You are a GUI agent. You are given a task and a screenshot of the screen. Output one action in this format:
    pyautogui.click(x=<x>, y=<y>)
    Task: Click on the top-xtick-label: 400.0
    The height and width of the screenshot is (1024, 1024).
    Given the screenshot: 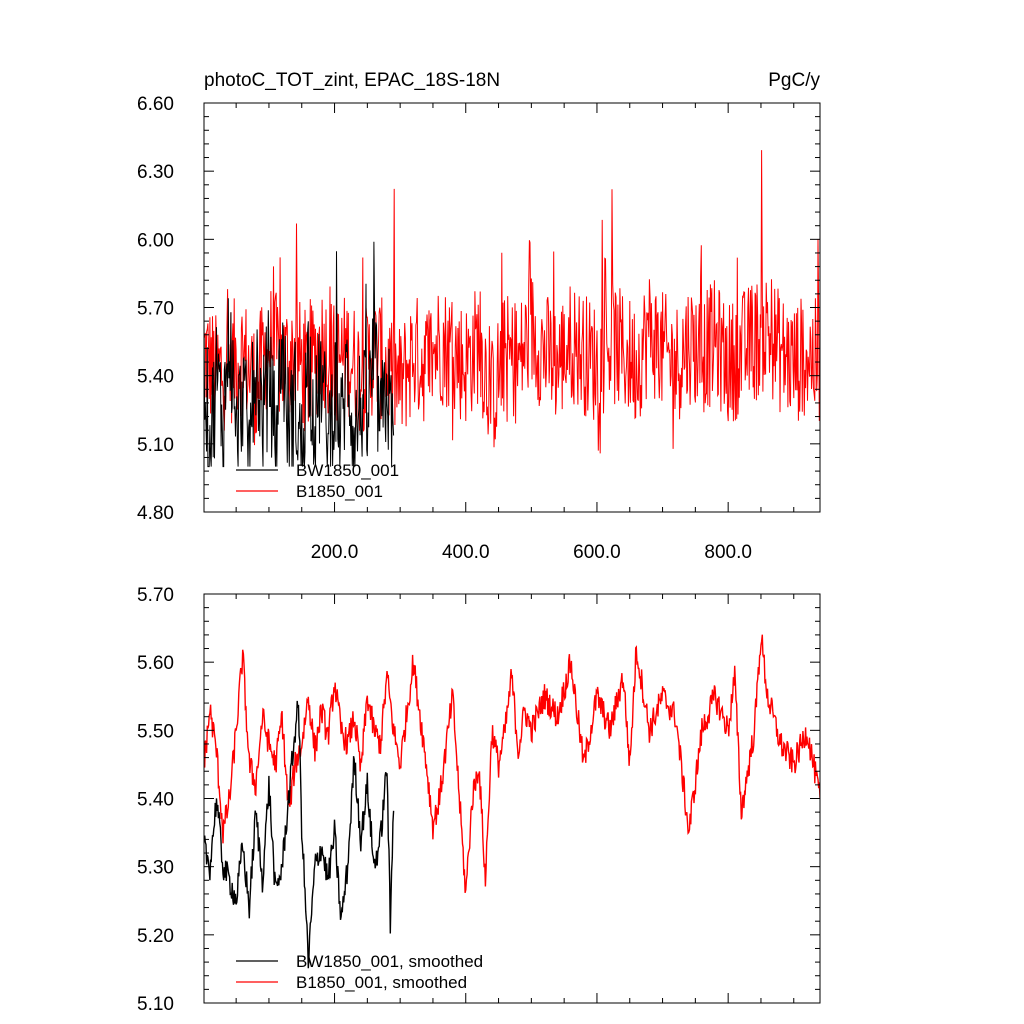 What is the action you would take?
    pyautogui.click(x=466, y=552)
    